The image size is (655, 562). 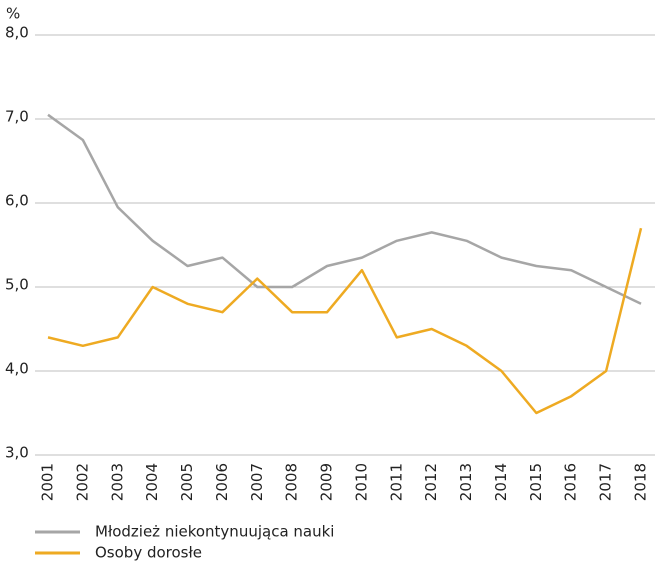 I want to click on x-tick-label: 2001, so click(x=48, y=482).